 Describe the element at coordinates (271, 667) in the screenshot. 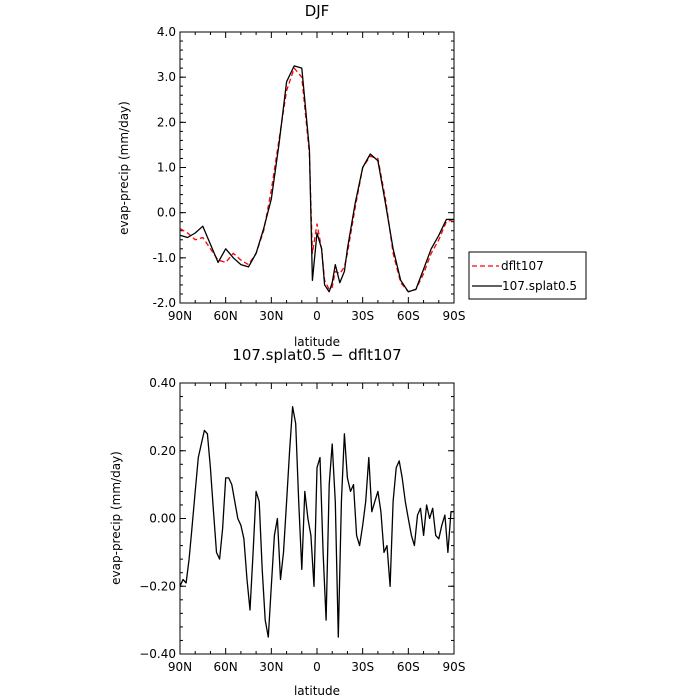

I see `bottom-x-tick-label: 30N` at that location.